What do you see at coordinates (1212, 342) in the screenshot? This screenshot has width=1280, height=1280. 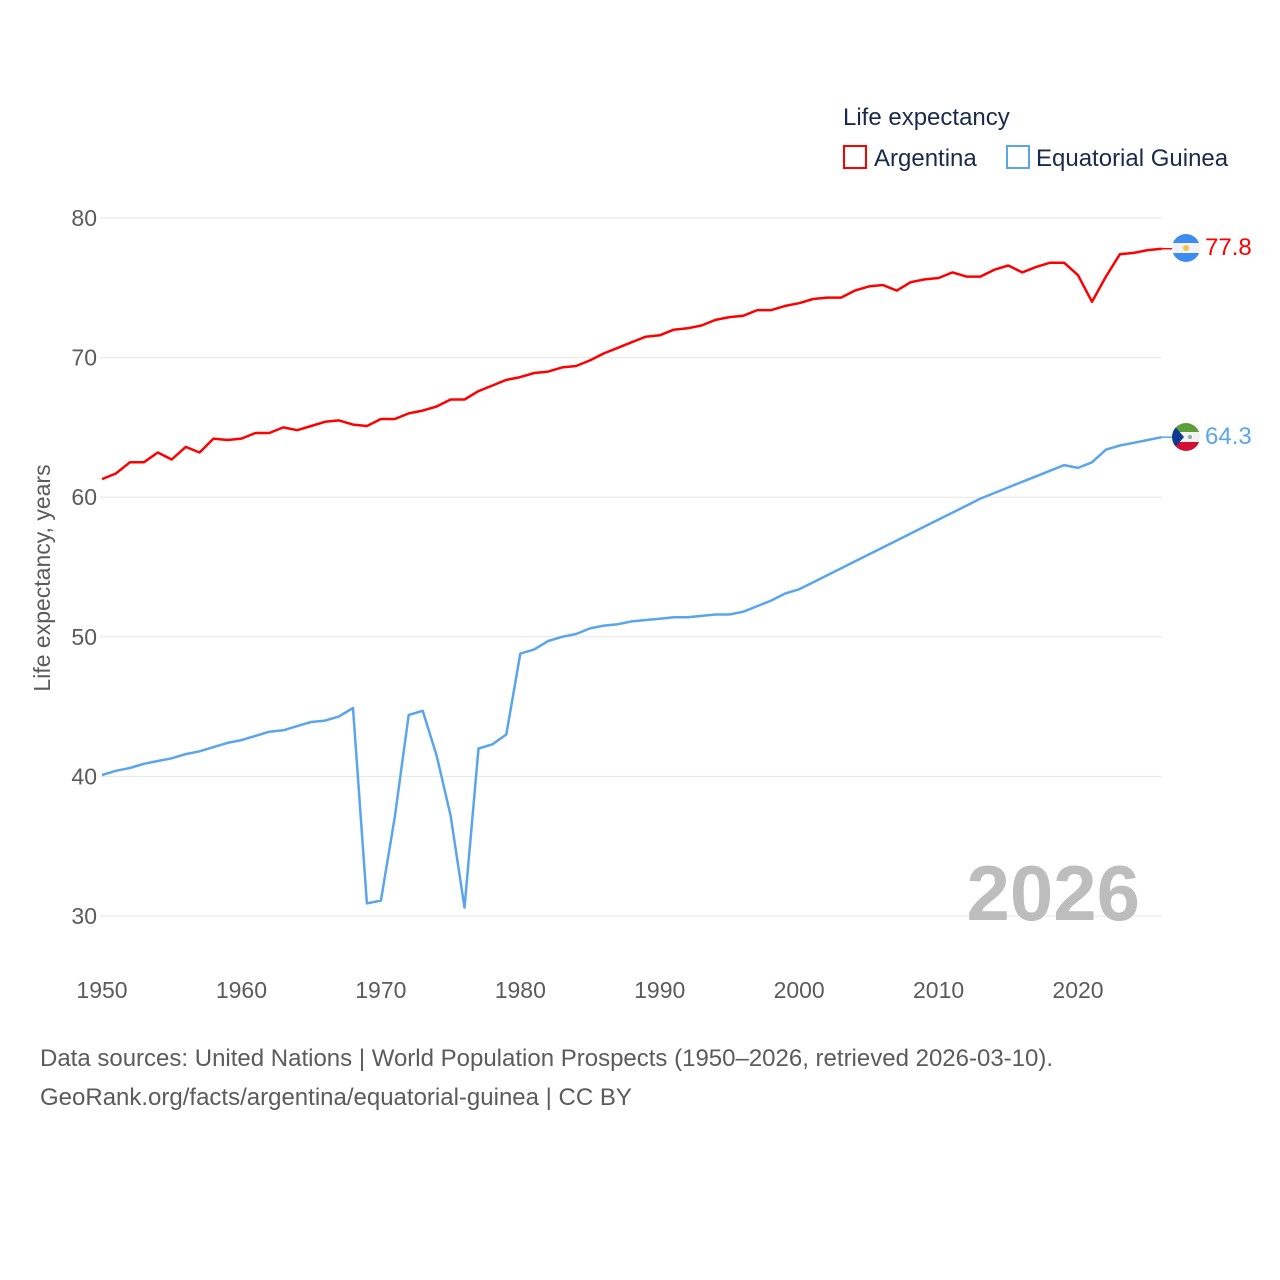 I see `end-labels: 77.8 64.3` at bounding box center [1212, 342].